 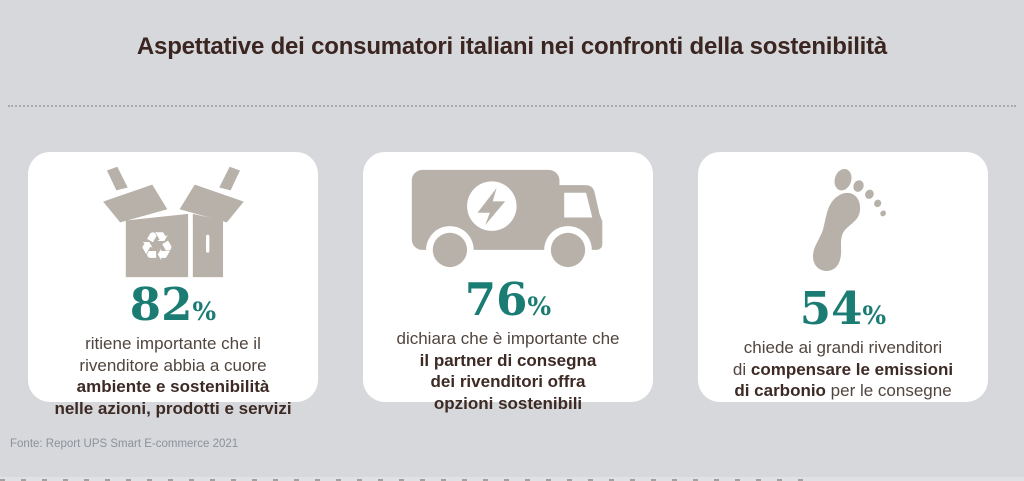 What do you see at coordinates (508, 381) in the screenshot?
I see `text-line: dei rivenditori offra` at bounding box center [508, 381].